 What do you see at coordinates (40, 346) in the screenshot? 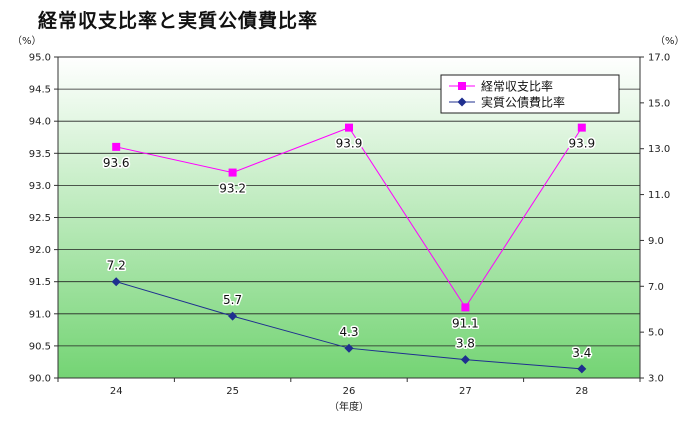
I see `y-left-tick-label: 90.5` at bounding box center [40, 346].